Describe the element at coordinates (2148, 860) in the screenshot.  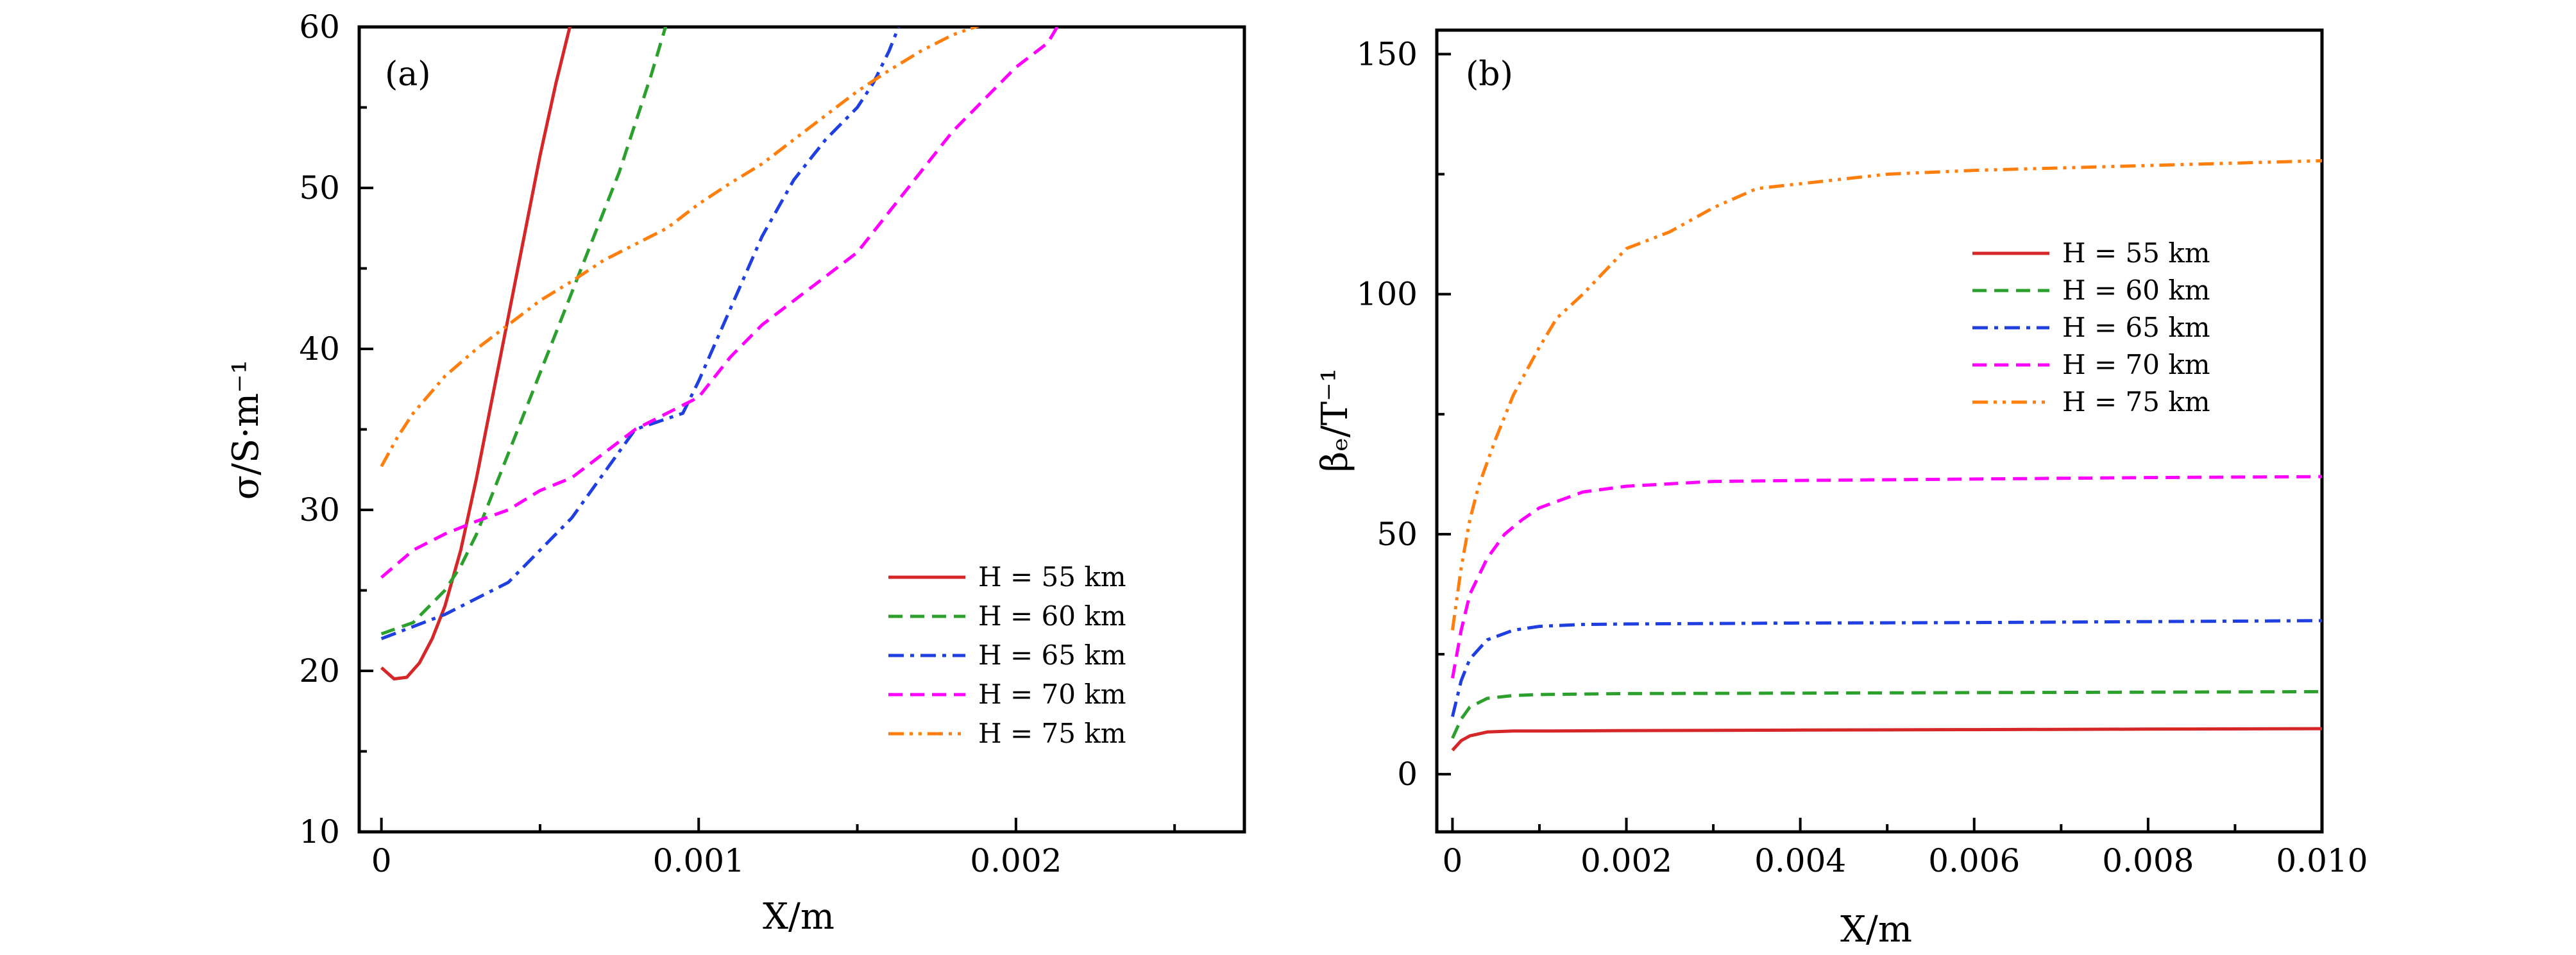
I see `x-tick-label: 0.008` at that location.